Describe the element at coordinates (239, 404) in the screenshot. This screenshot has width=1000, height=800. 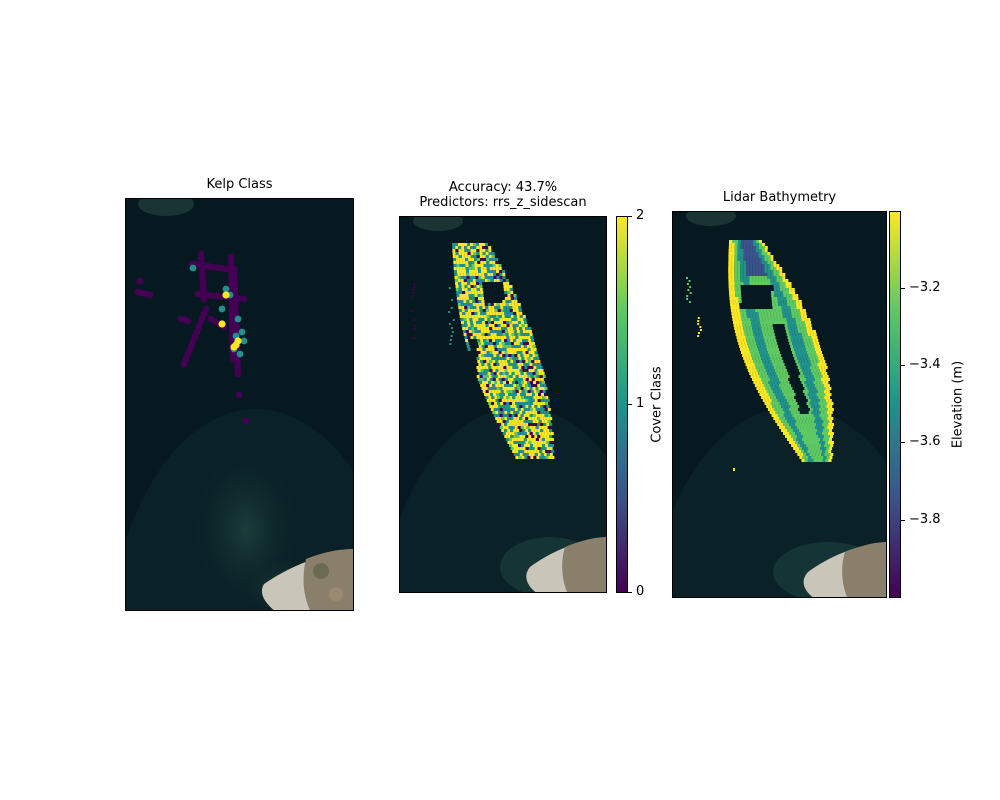
I see `kelp-class-plot` at that location.